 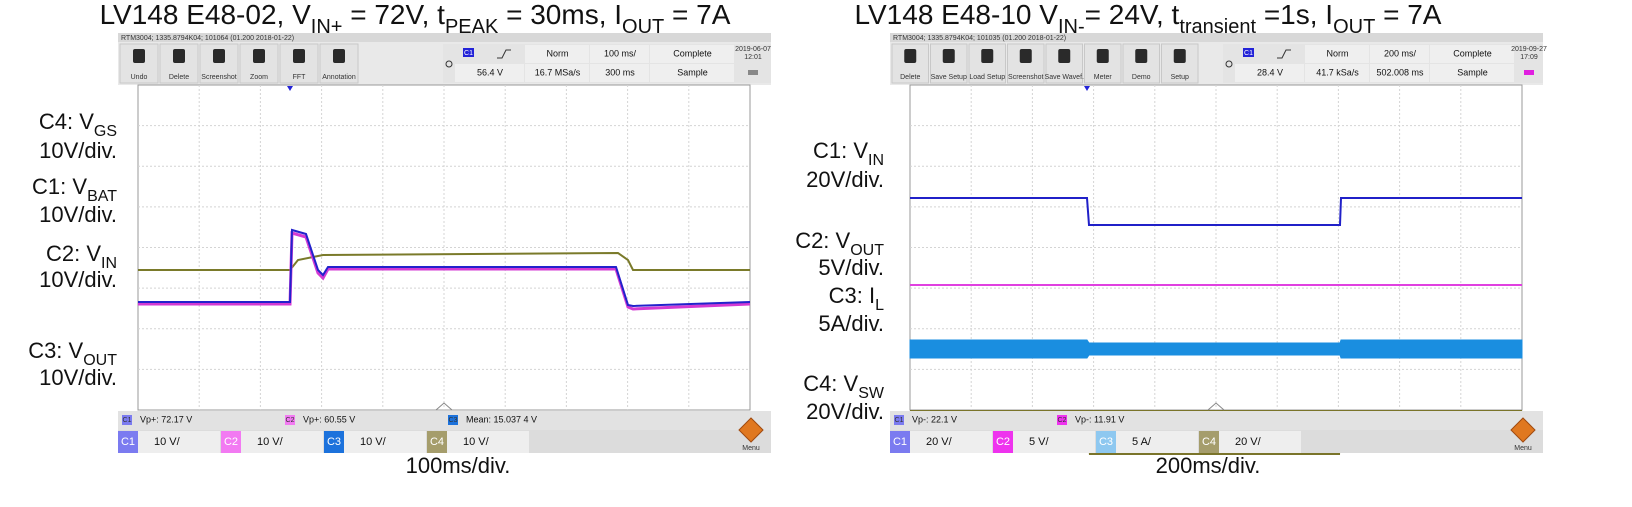 I want to click on text-run: C3: I, so click(x=852, y=295).